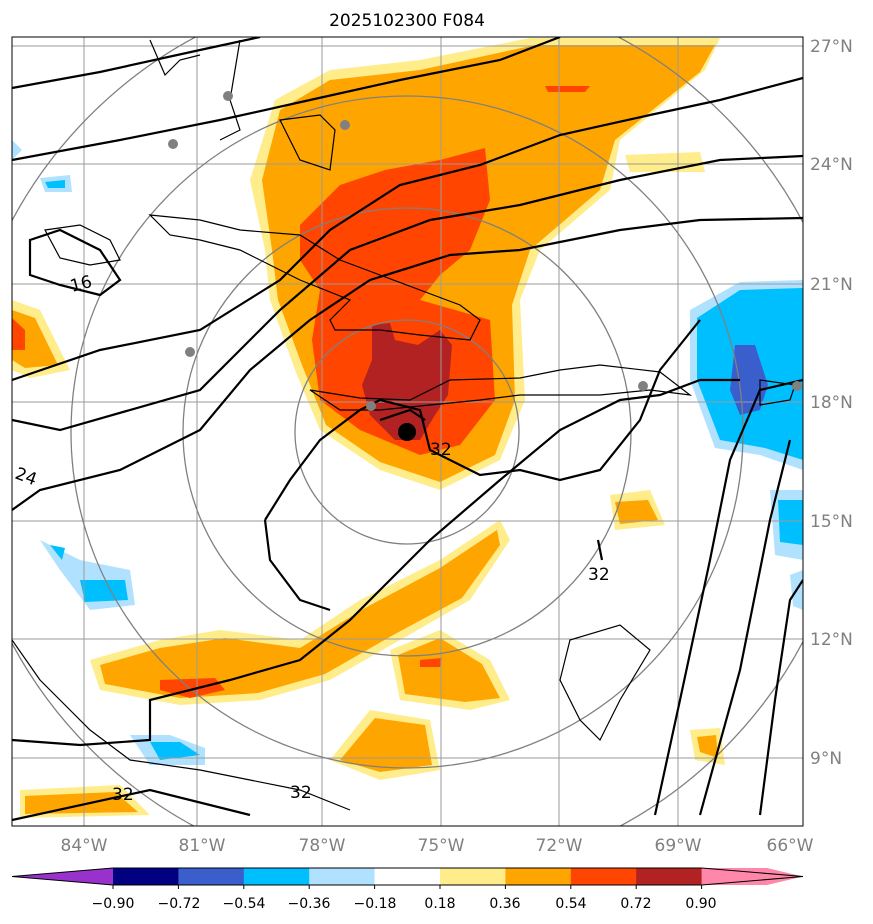 This screenshot has height=924, width=873. What do you see at coordinates (179, 904) in the screenshot?
I see `colorbar-tick: −0.72` at bounding box center [179, 904].